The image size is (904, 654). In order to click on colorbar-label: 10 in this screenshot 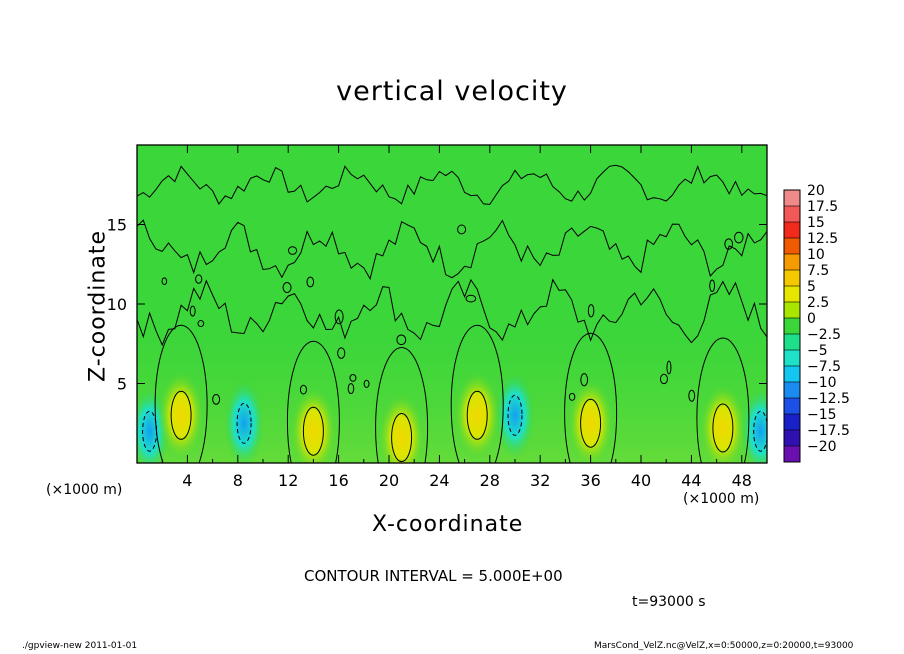, I will do `click(816, 255)`.